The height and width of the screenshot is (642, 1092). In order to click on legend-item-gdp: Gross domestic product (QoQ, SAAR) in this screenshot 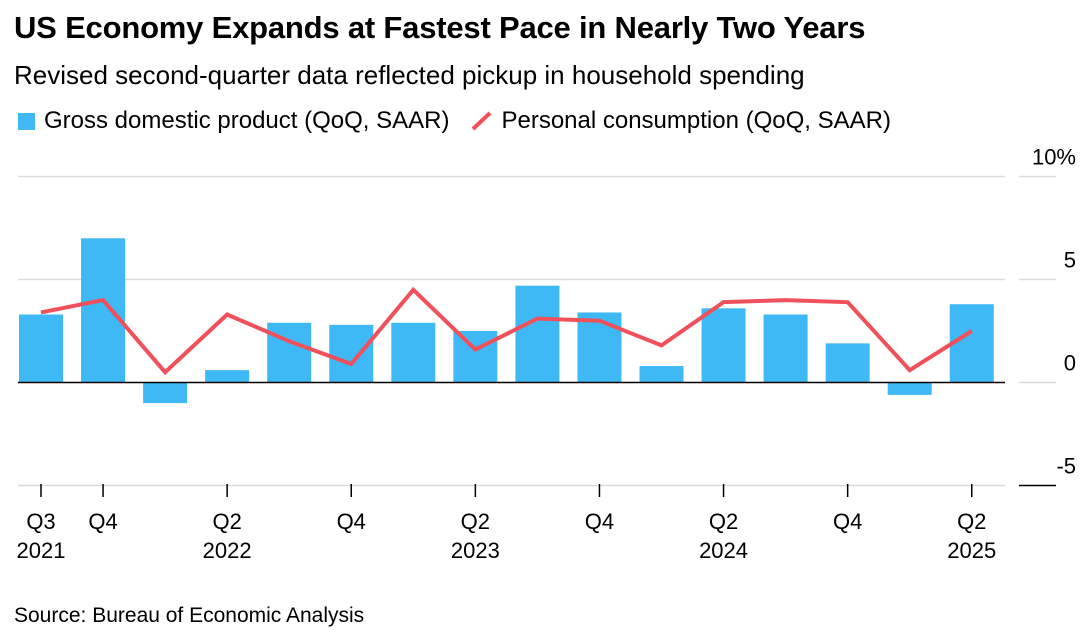, I will do `click(233, 121)`.